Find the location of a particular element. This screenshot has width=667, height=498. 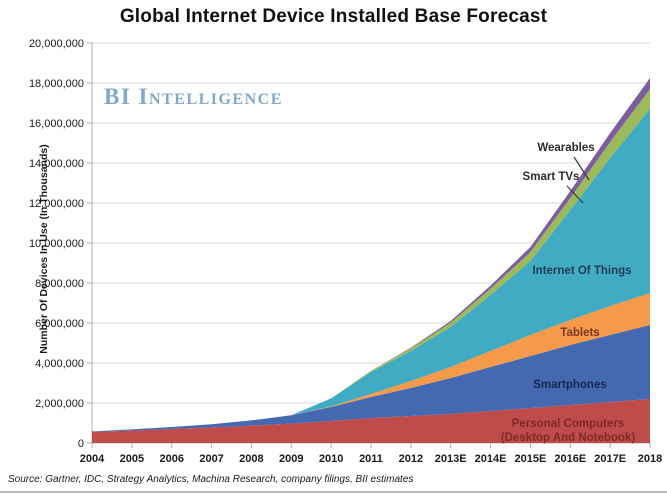

y-axis-tick-label: 14,000,000 is located at coordinates (56, 164).